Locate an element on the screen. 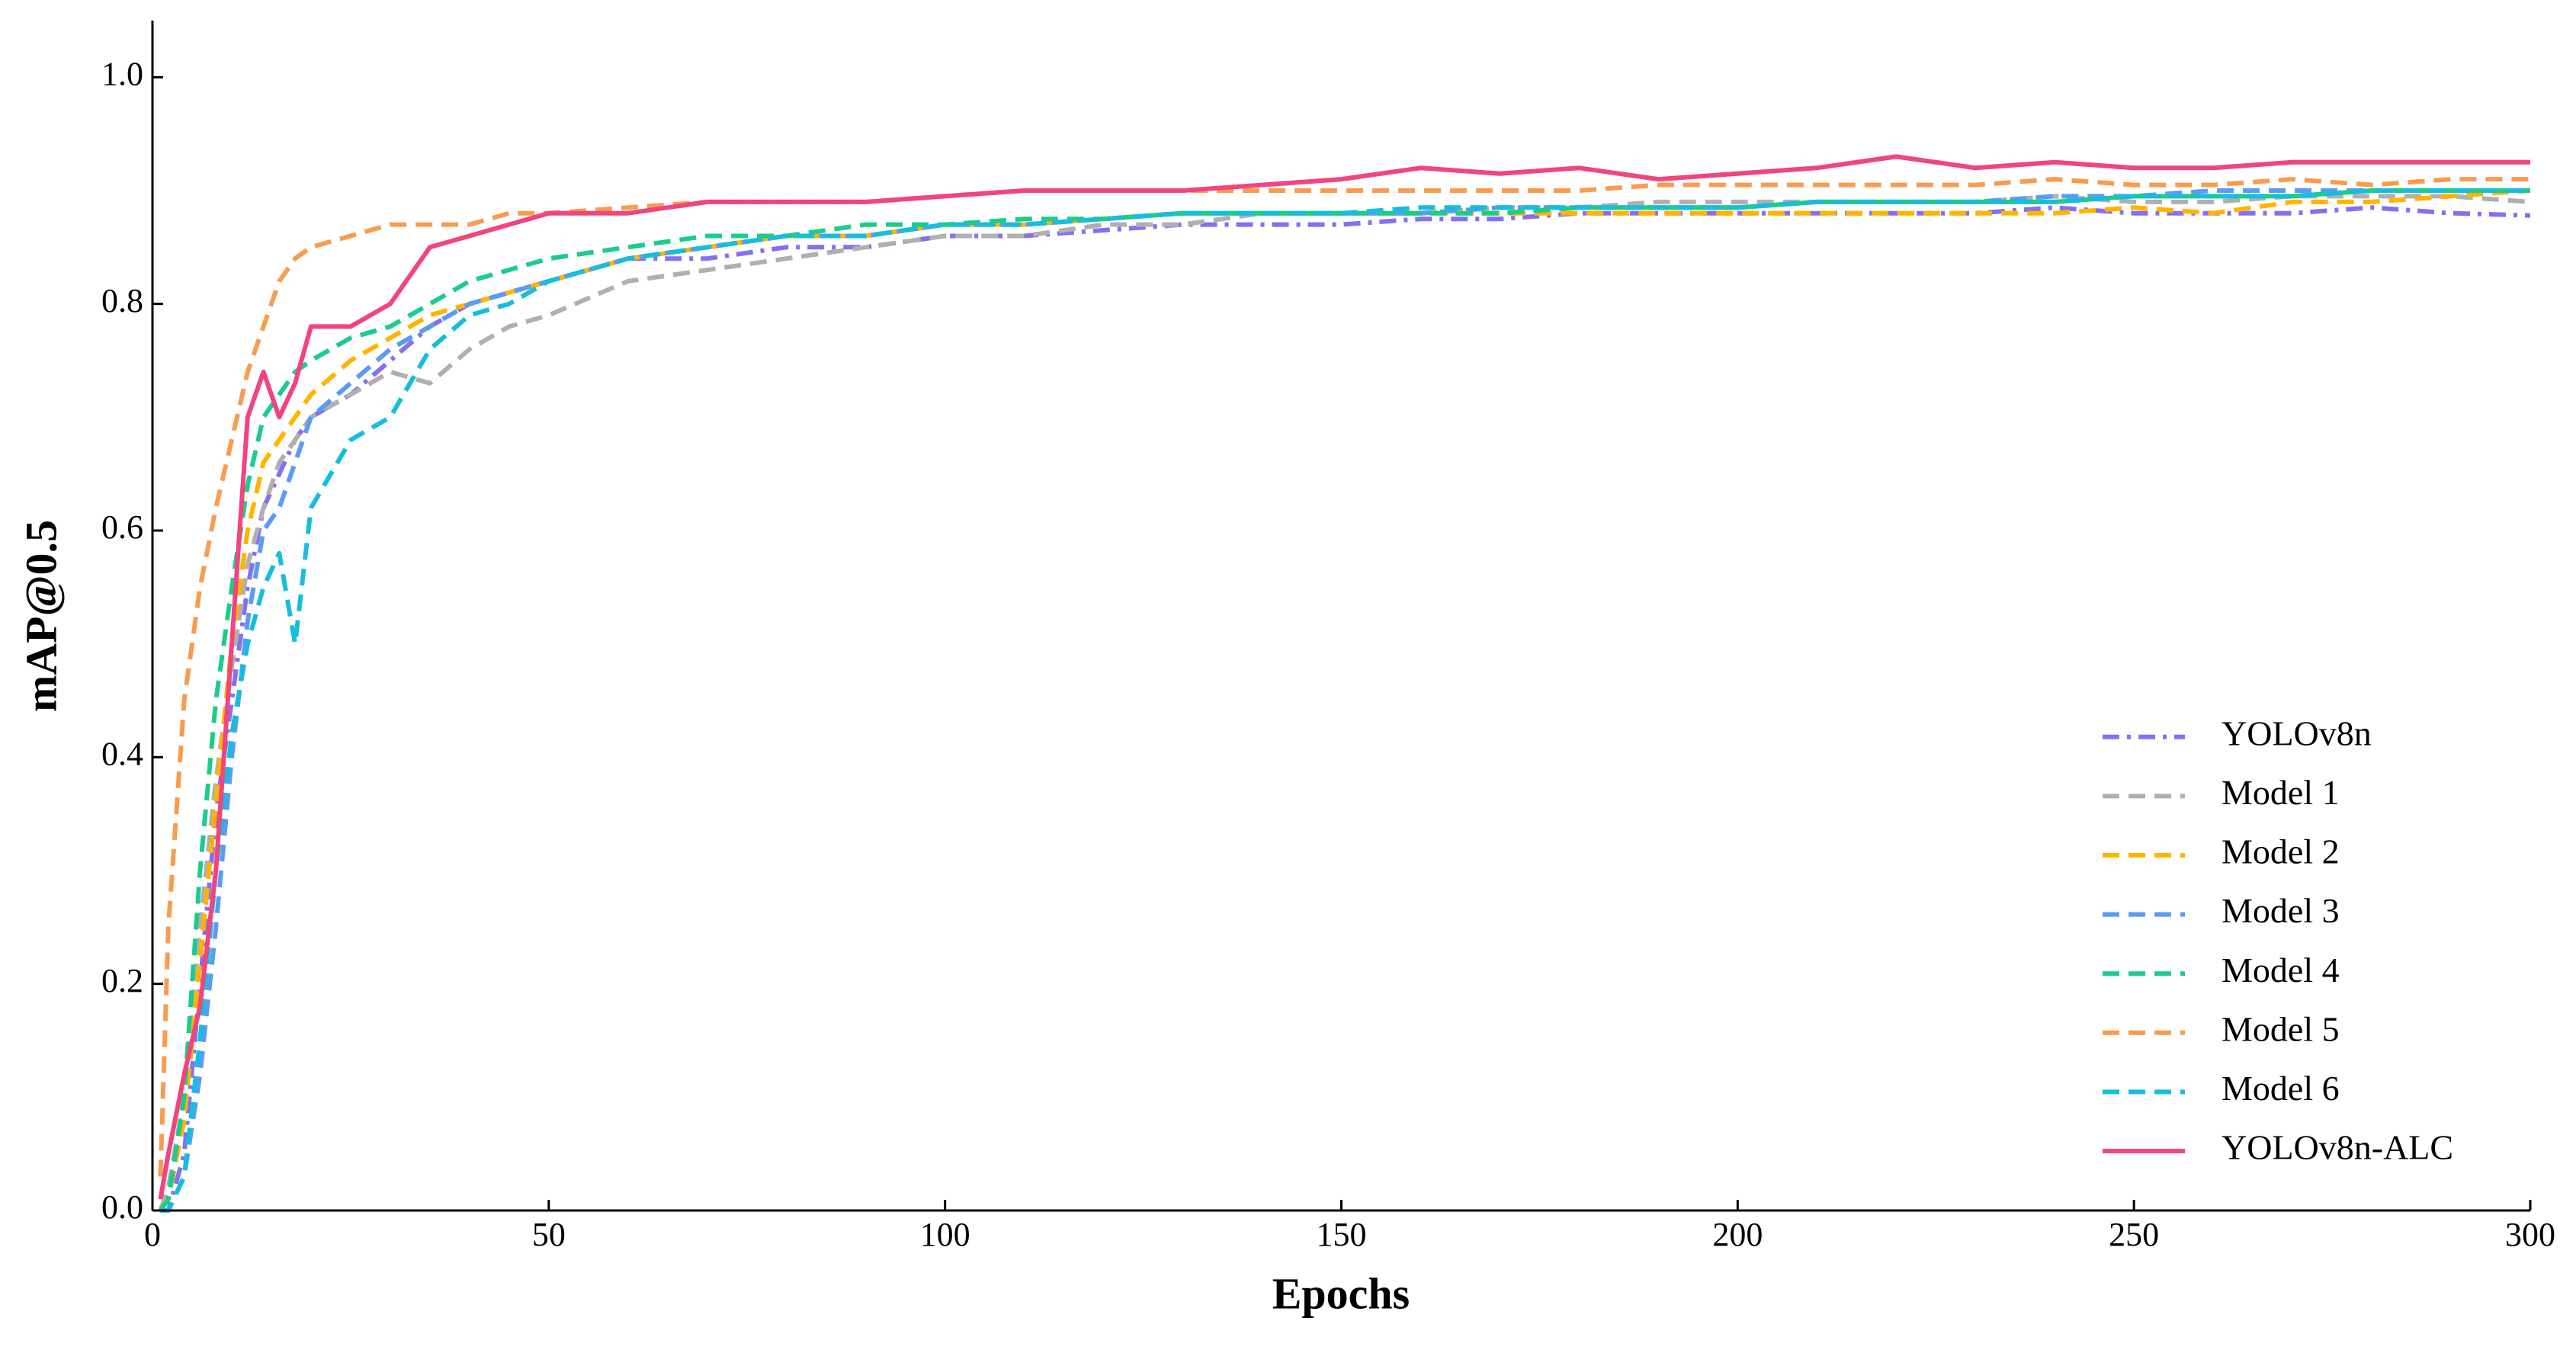 Image resolution: width=2576 pixels, height=1350 pixels. x-axis-label: Epochs is located at coordinates (1341, 1293).